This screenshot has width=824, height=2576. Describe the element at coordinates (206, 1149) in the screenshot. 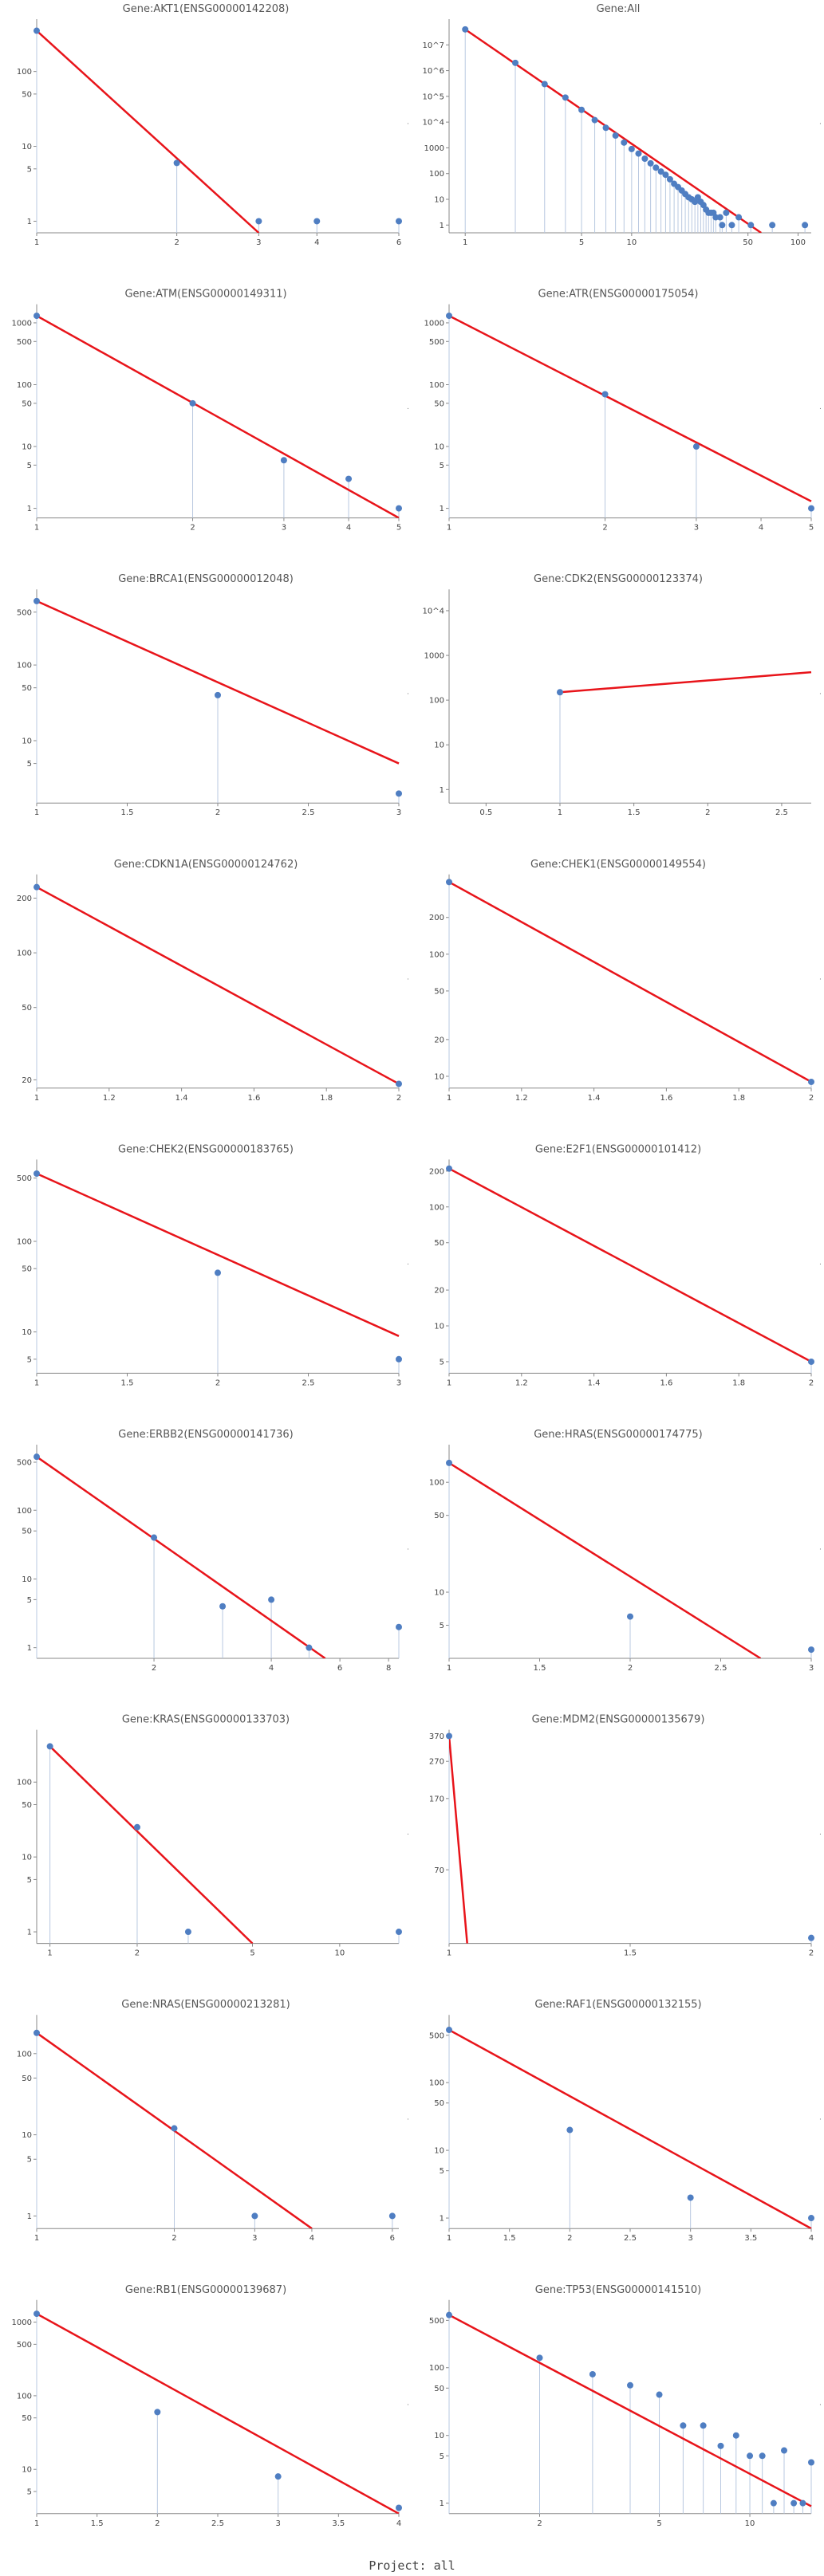

I see `panel-title: Gene:CHEK2(ENSG00000183765)` at that location.